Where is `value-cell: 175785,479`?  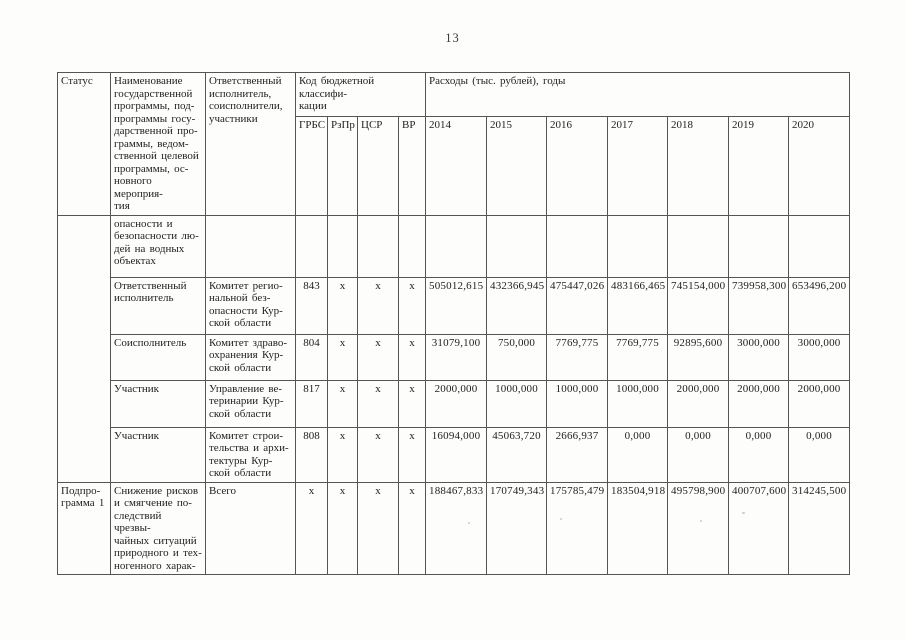
value-cell: 175785,479 is located at coordinates (577, 528).